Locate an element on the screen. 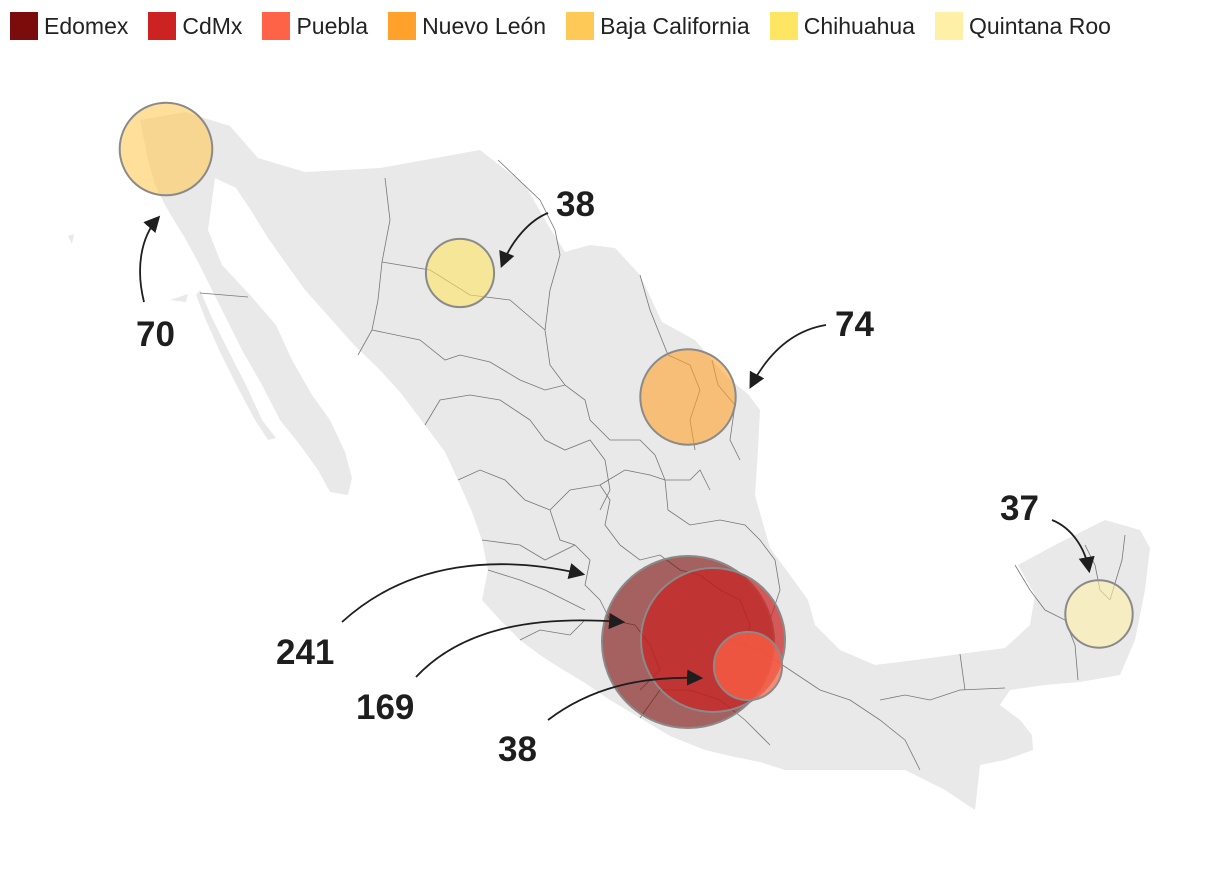  bubble-puebla is located at coordinates (748, 666).